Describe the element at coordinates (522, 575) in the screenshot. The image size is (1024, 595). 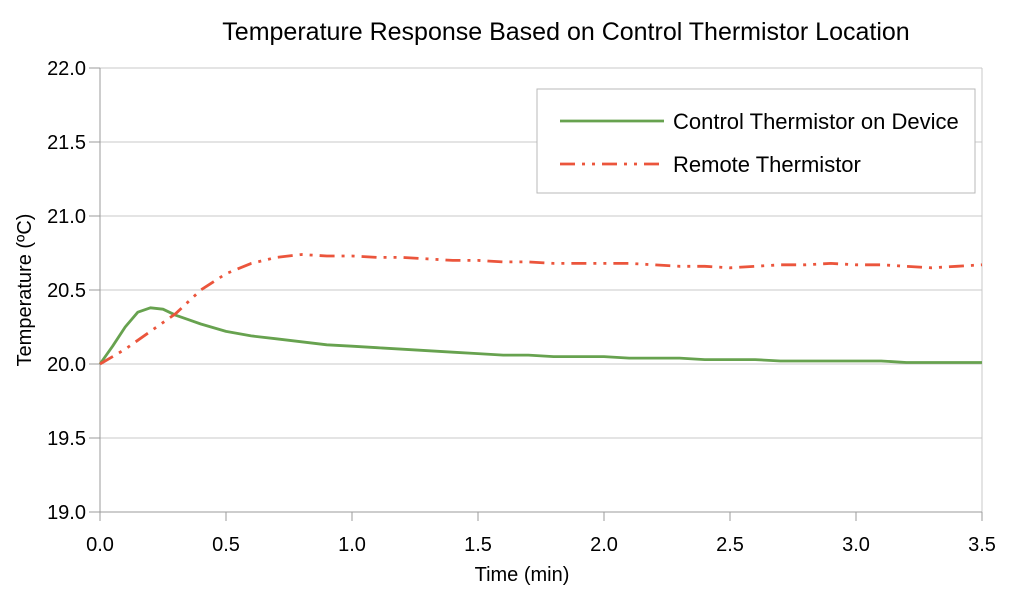
I see `x-axis-title: Time (min)` at that location.